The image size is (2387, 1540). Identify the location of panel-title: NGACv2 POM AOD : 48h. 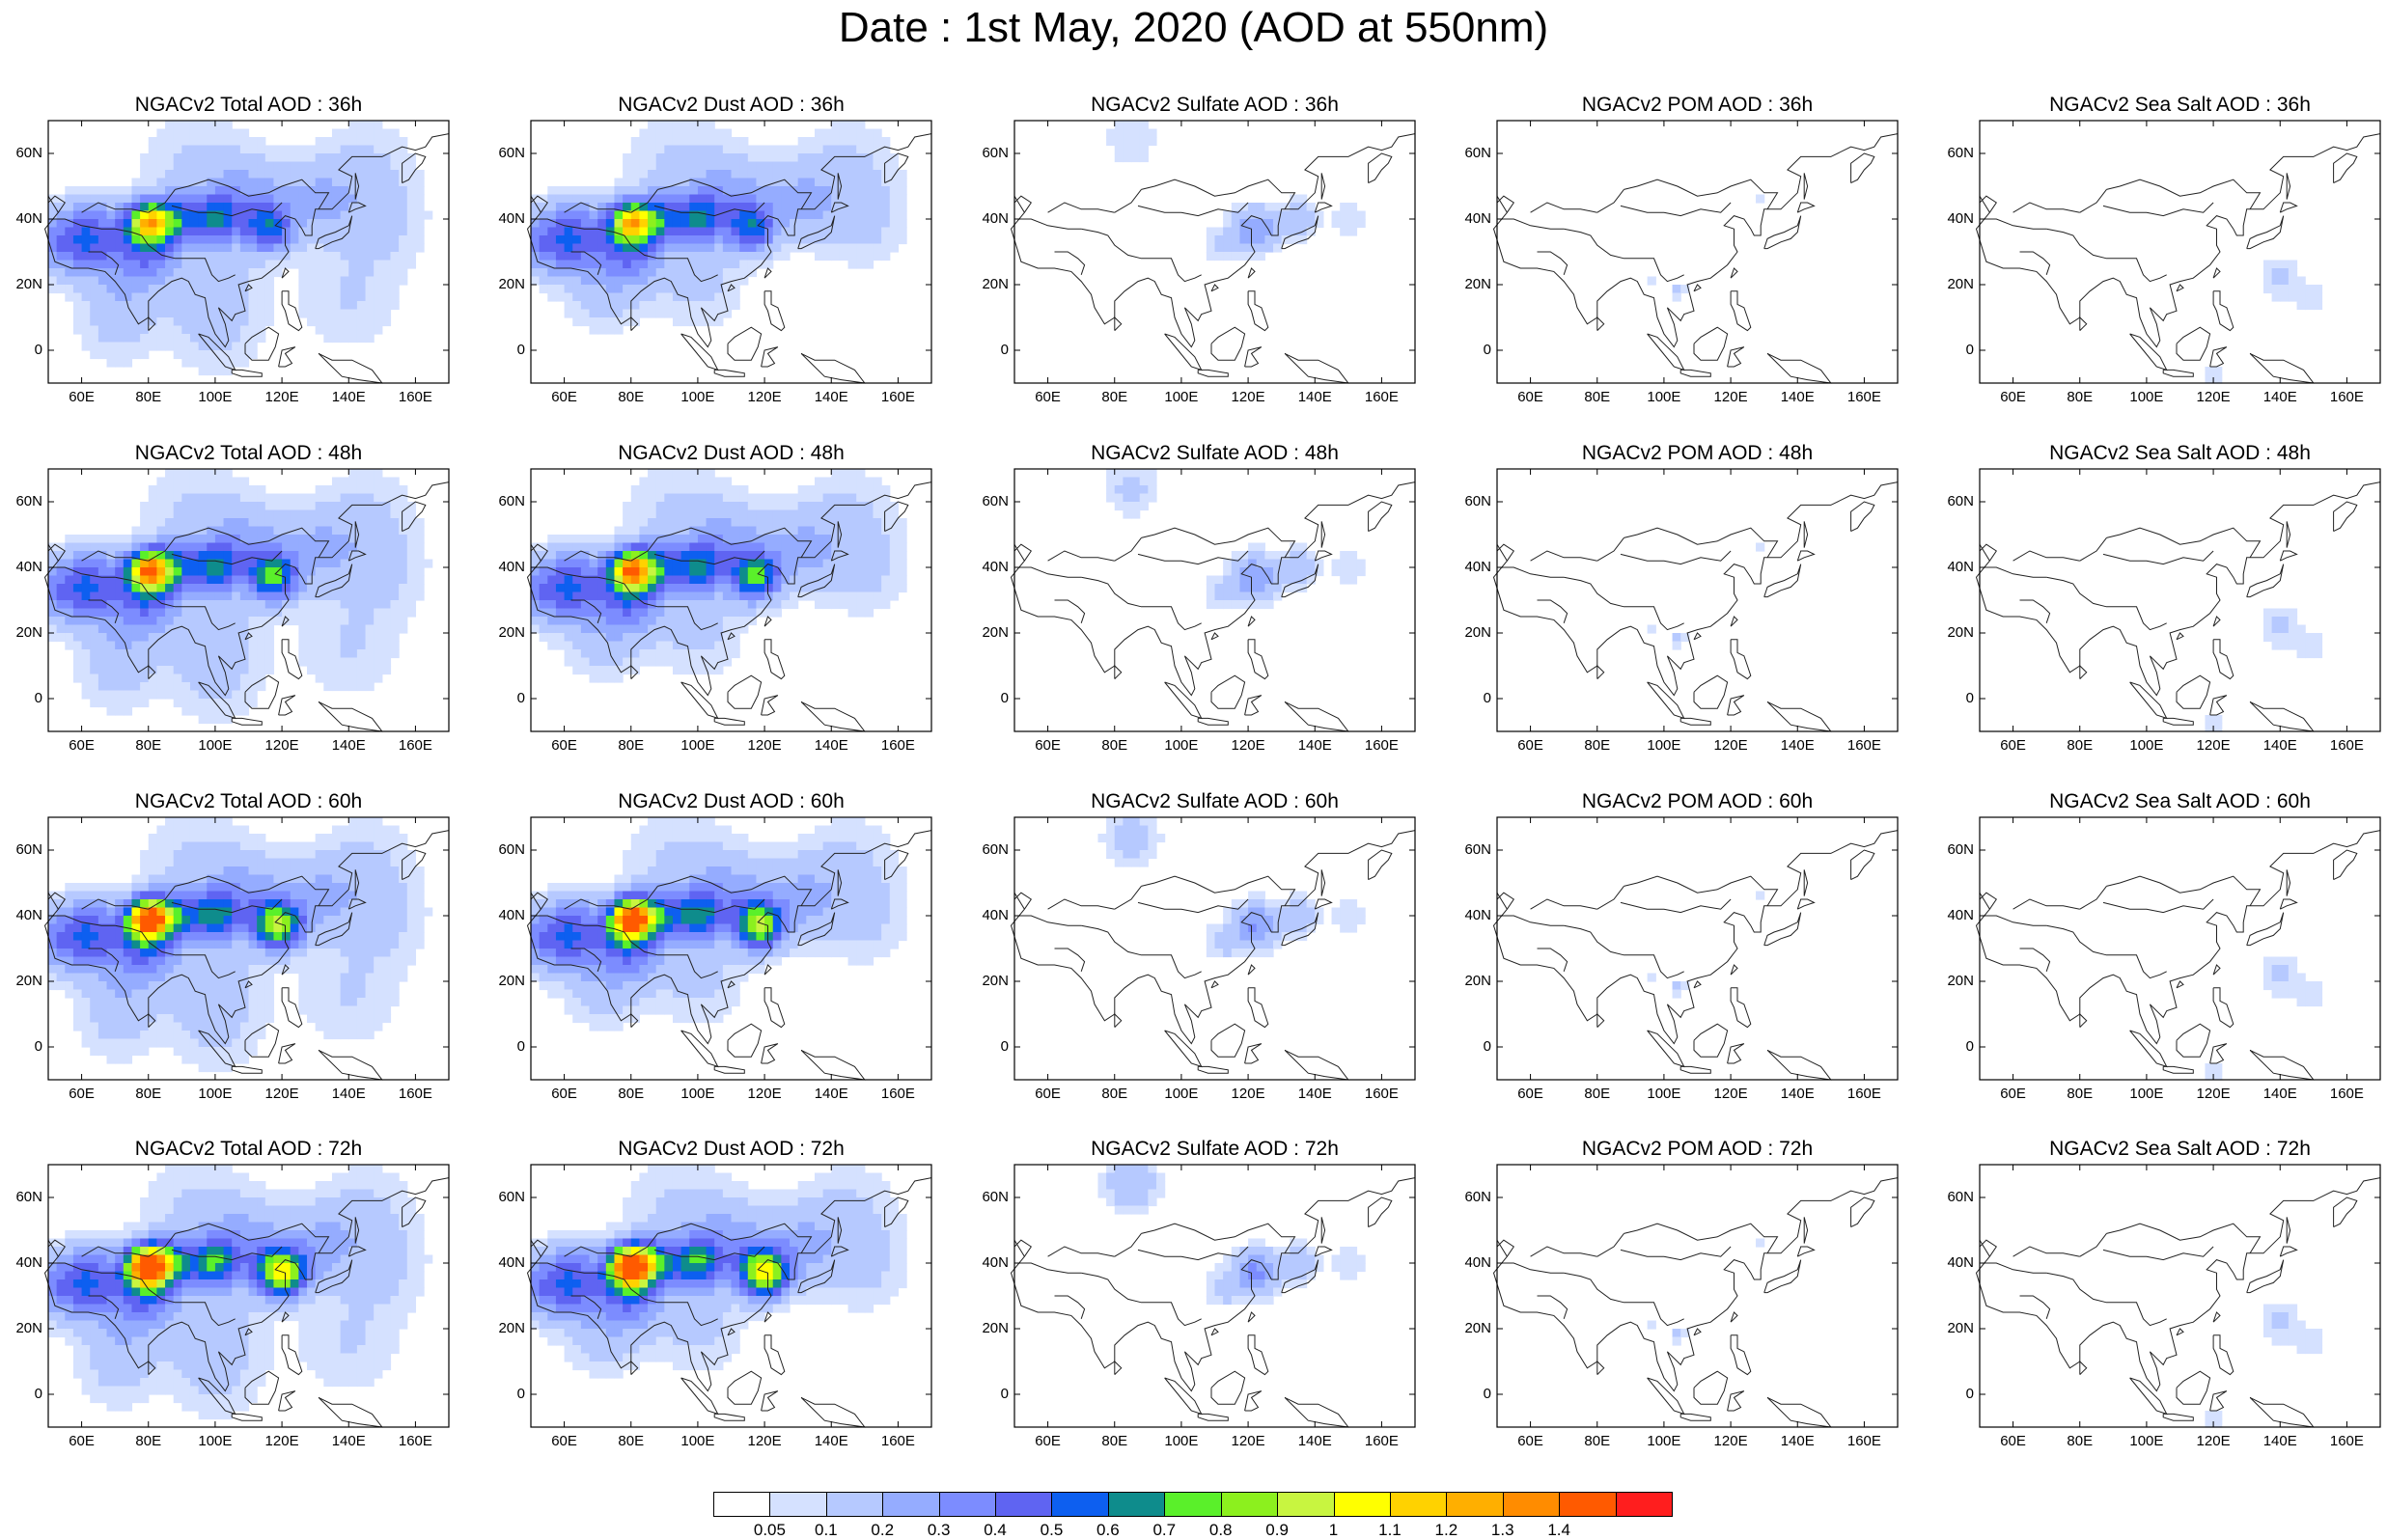
(1697, 453).